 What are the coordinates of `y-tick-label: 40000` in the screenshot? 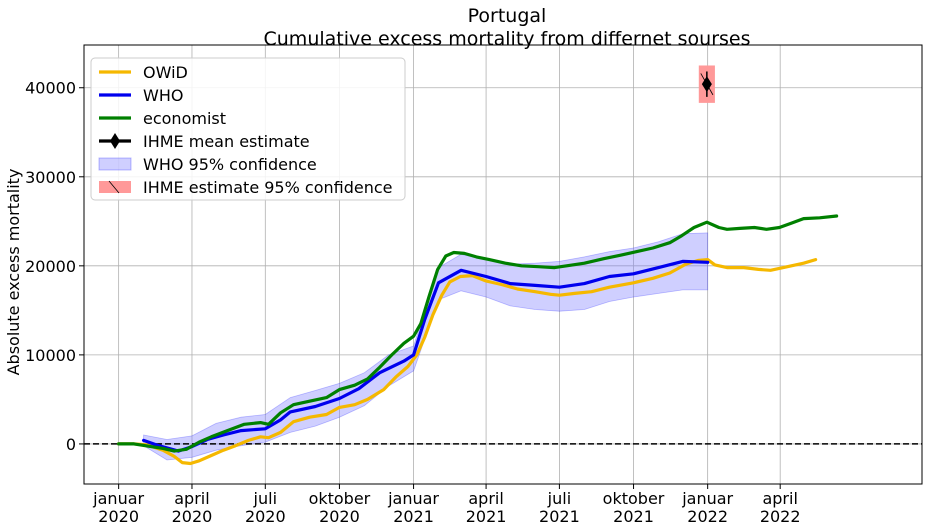 It's located at (50, 88).